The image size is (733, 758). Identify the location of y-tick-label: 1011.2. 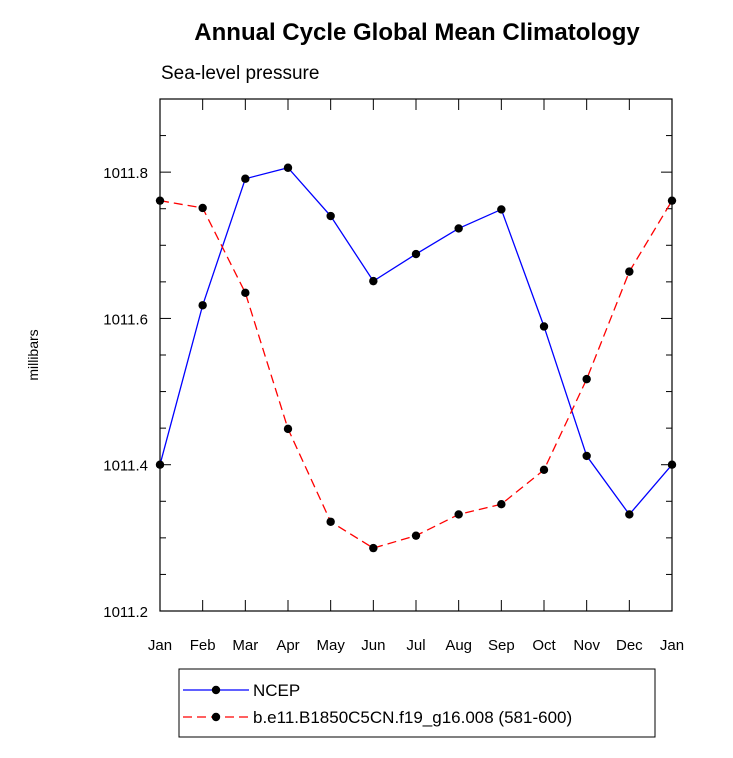
(125, 612).